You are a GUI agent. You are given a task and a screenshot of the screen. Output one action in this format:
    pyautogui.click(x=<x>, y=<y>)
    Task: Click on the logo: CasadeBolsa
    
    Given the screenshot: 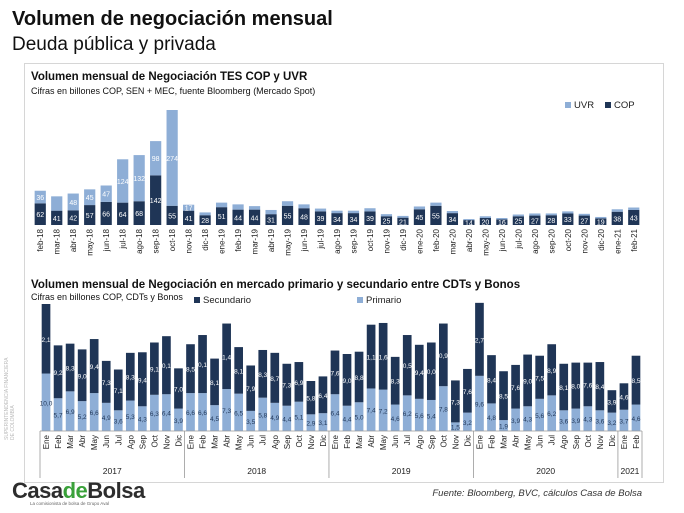 What is the action you would take?
    pyautogui.click(x=78, y=490)
    